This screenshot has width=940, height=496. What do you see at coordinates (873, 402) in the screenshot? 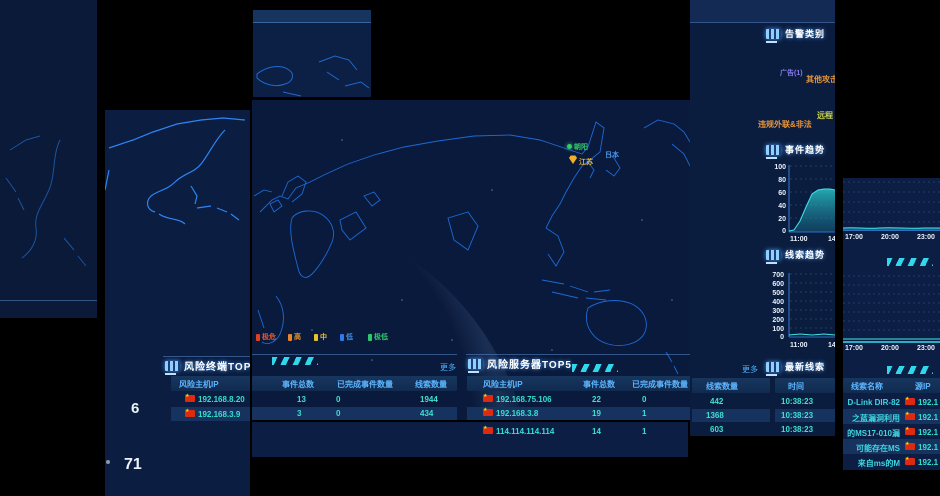
I see `clue-name: D-Link DIR-82` at bounding box center [873, 402].